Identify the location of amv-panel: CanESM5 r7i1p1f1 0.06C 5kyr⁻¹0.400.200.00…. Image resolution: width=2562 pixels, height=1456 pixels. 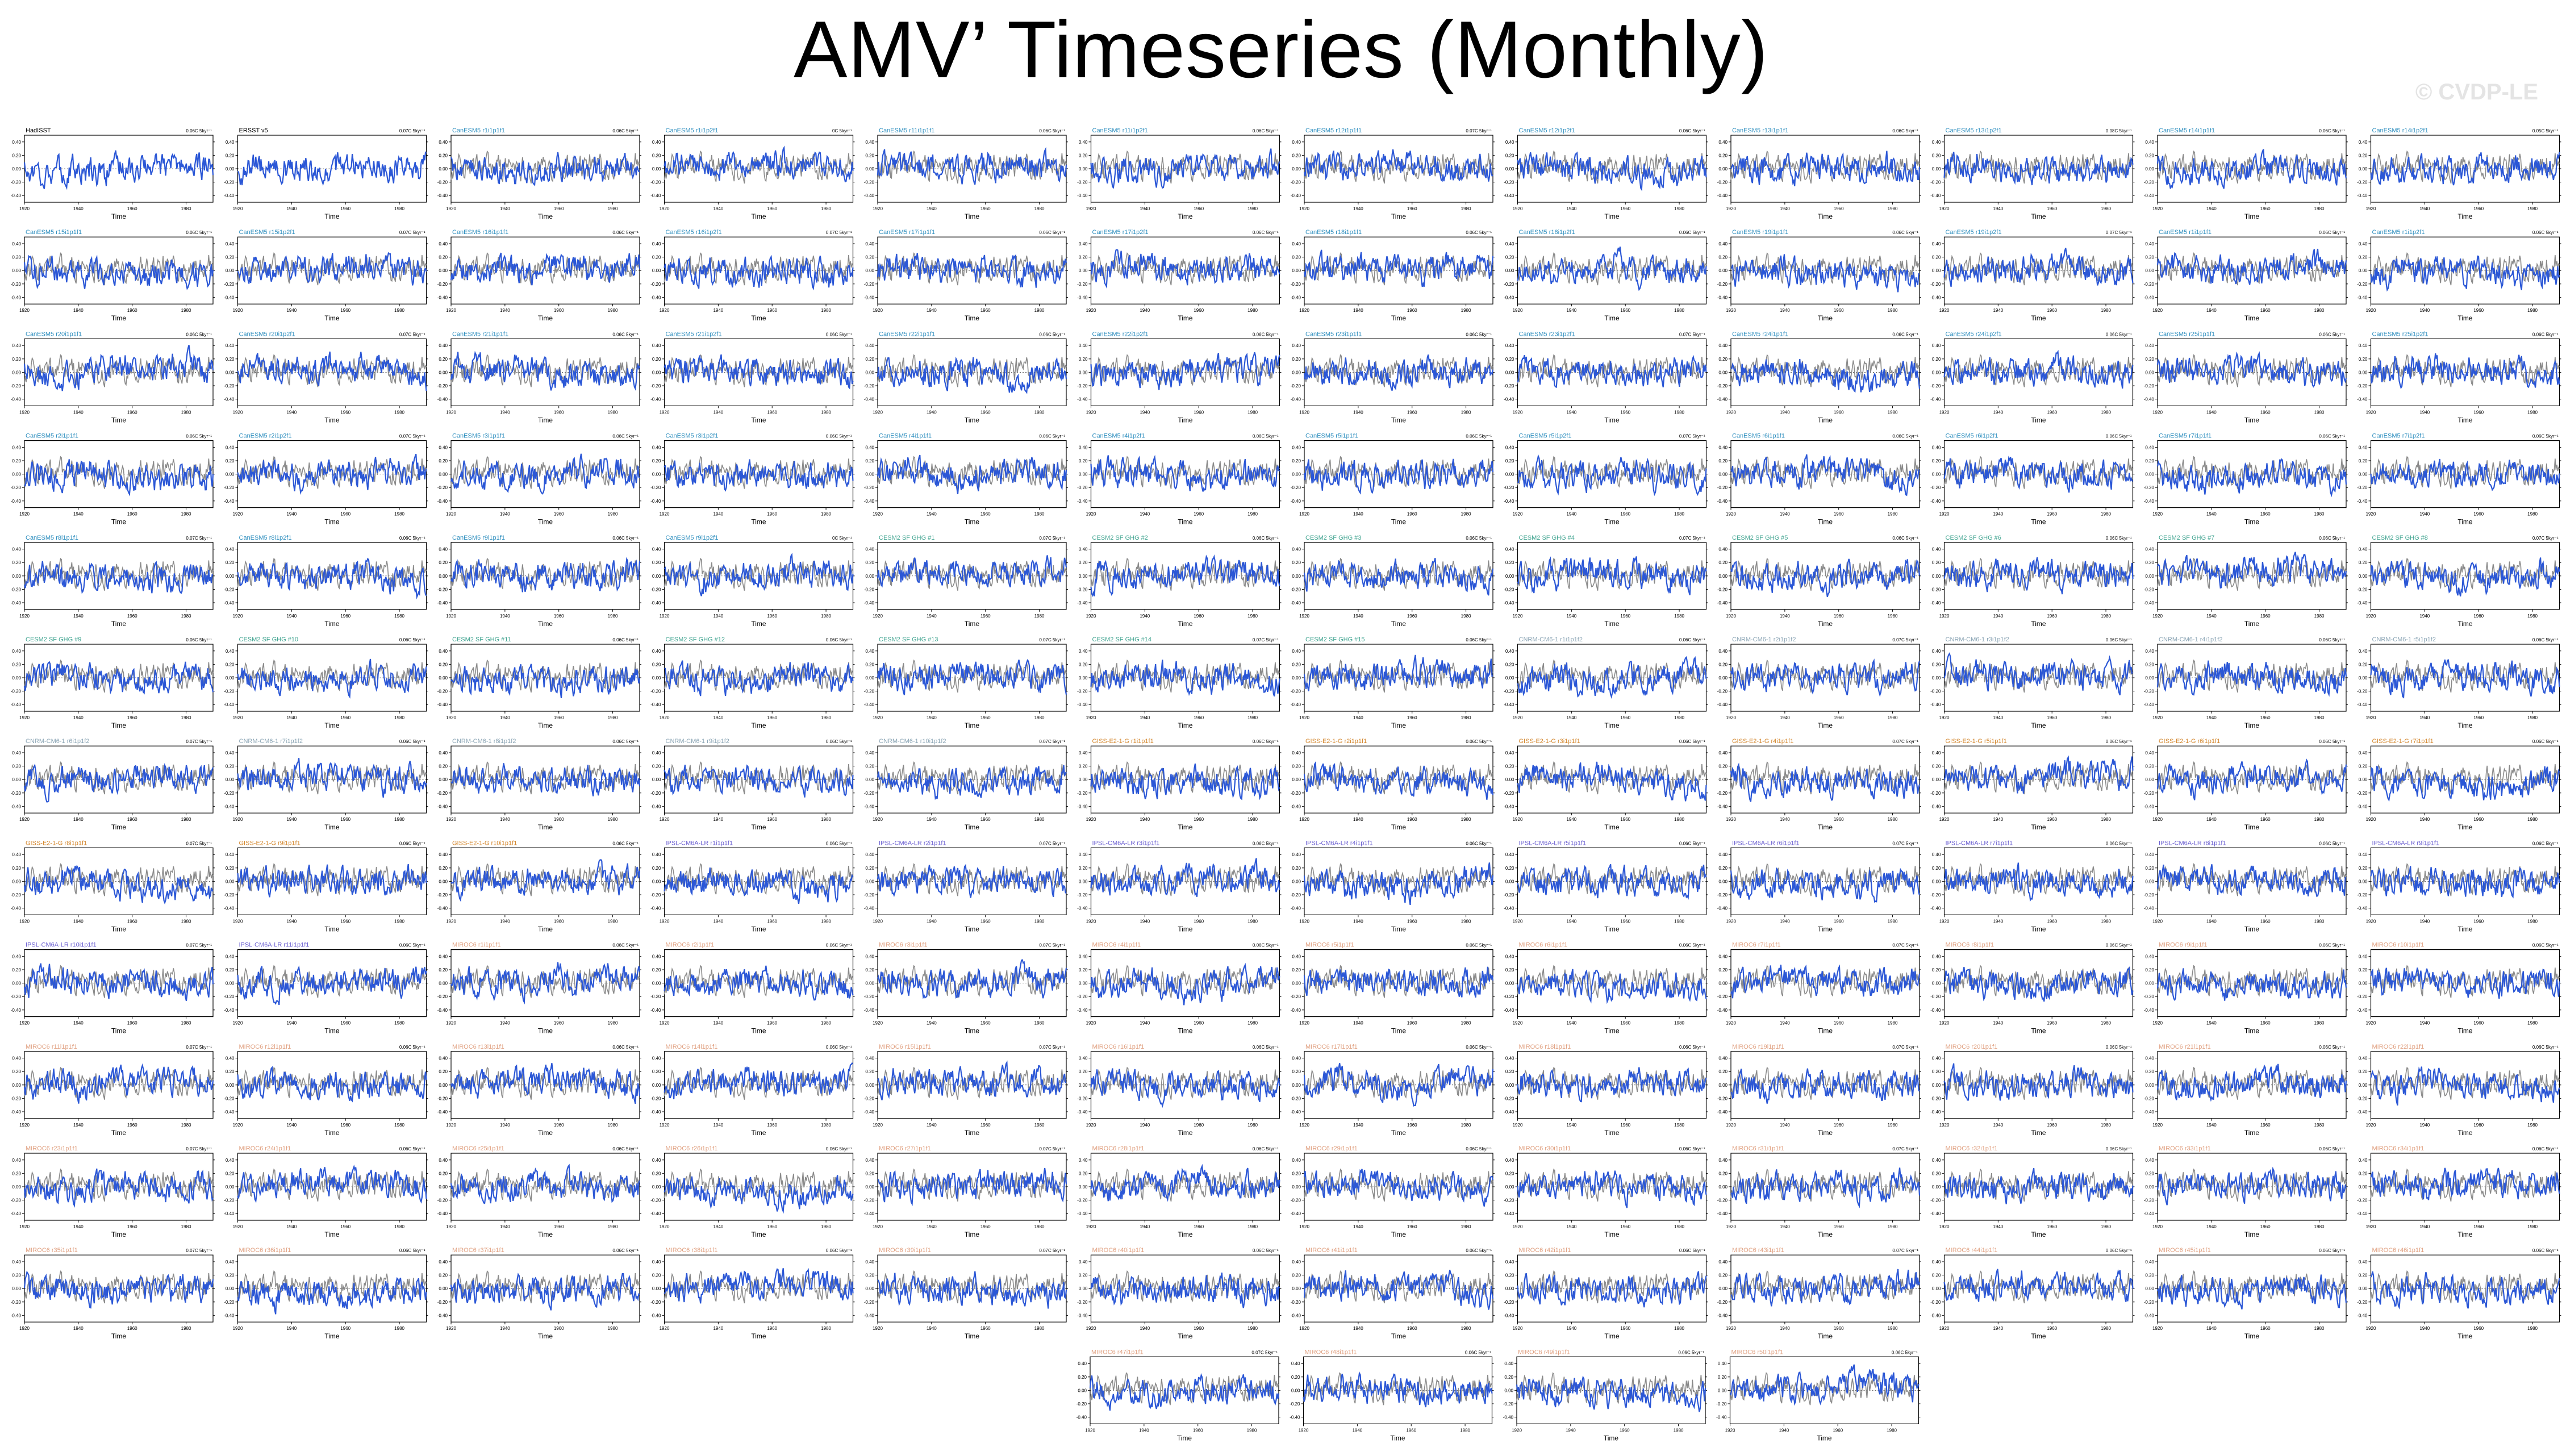
(2246, 479).